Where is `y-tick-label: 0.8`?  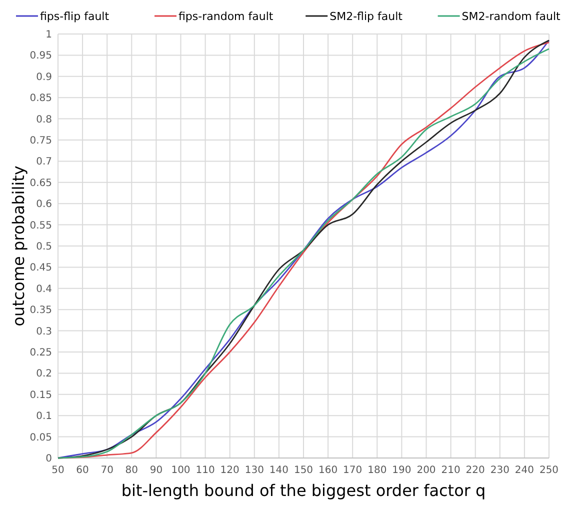 y-tick-label: 0.8 is located at coordinates (44, 120).